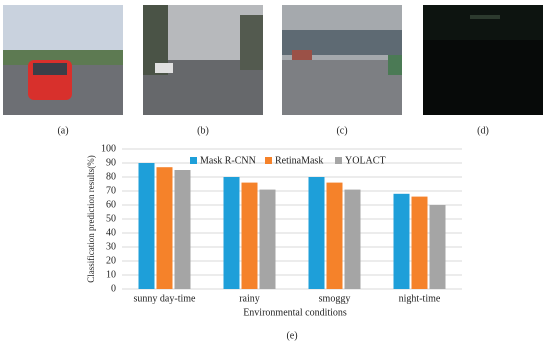 The image size is (550, 346). Describe the element at coordinates (111, 260) in the screenshot. I see `y-tick-label: 20` at that location.